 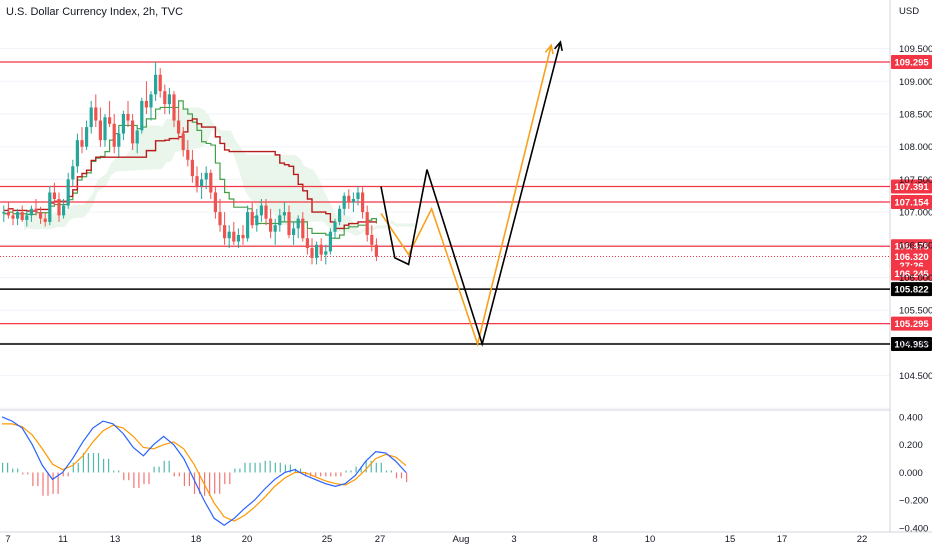 I want to click on conversion-line, so click(x=190, y=169).